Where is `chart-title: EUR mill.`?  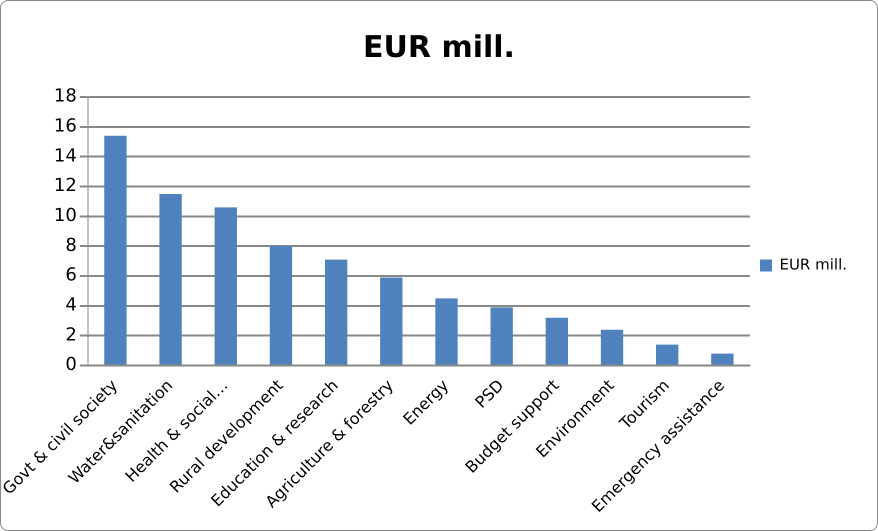
chart-title: EUR mill. is located at coordinates (439, 47).